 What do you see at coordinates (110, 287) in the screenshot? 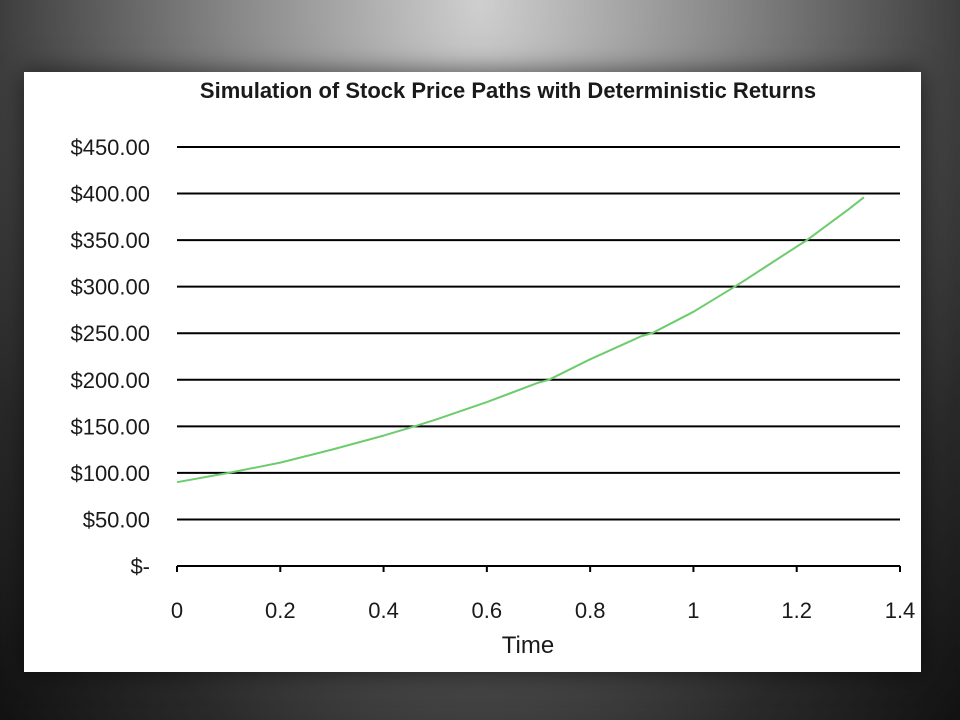
I see `y-tick-label: $300.00` at bounding box center [110, 287].